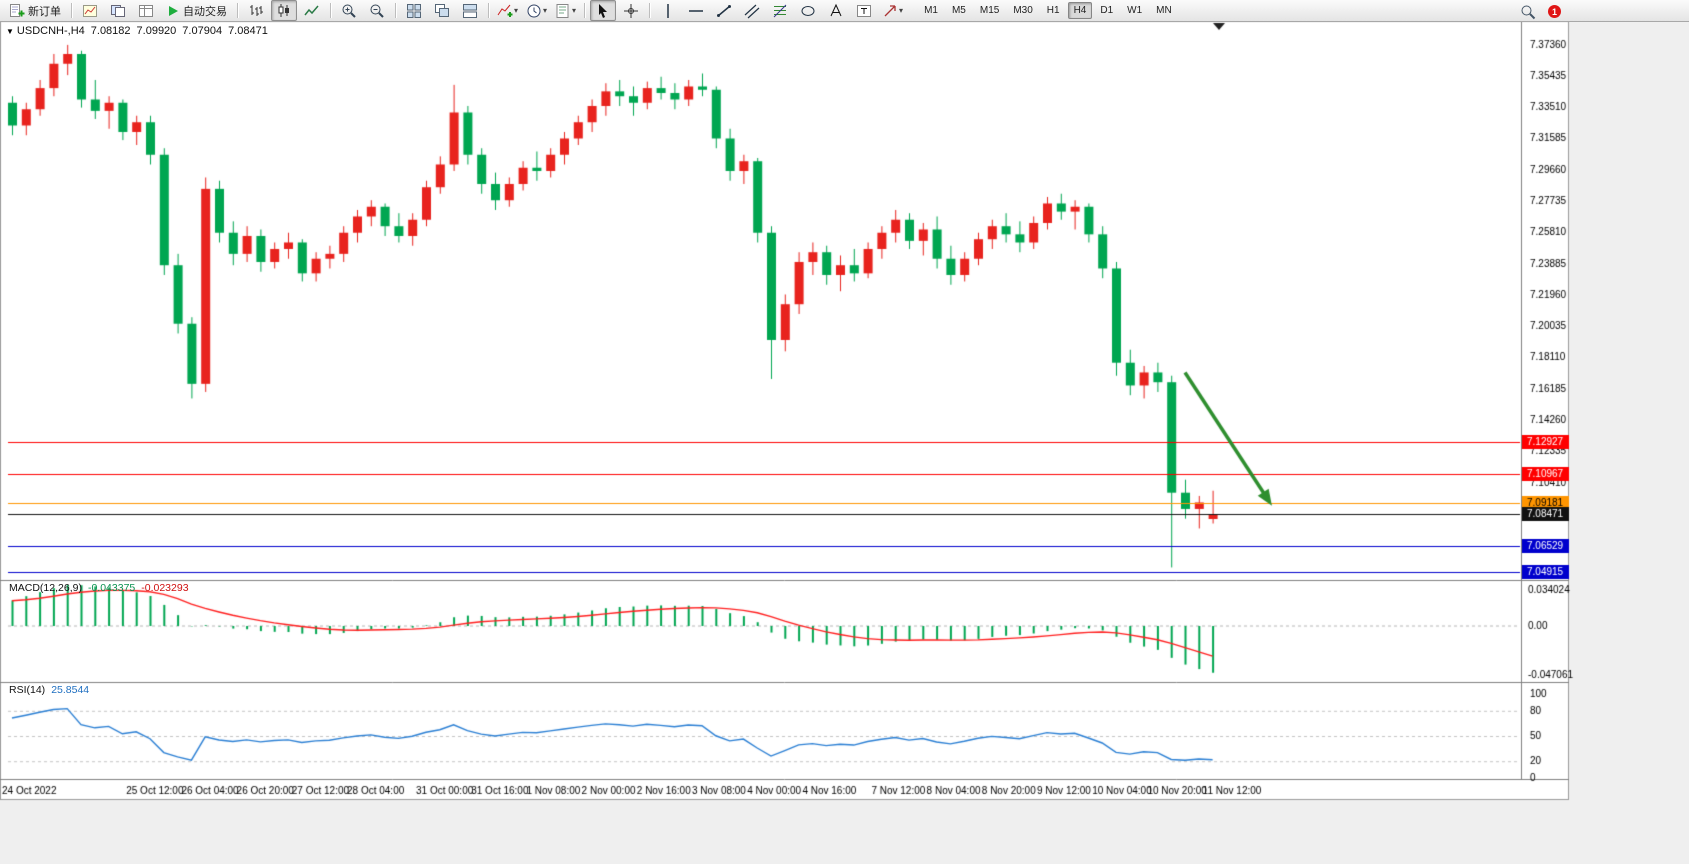 This screenshot has width=1689, height=864. I want to click on periods-caret-icon: ▾, so click(545, 10).